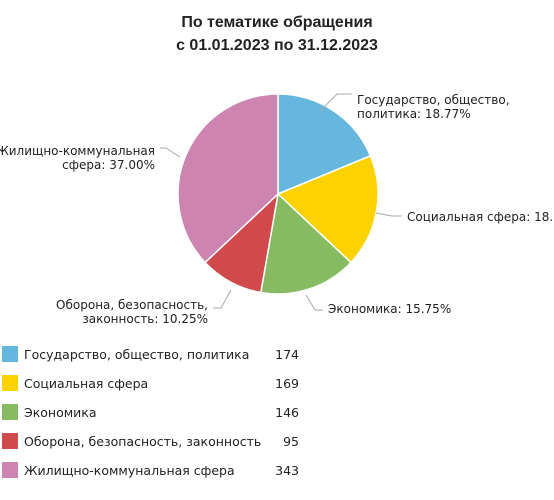 This screenshot has width=554, height=500. I want to click on legend-label-4: Оборона, безопасность, законность, so click(142, 441).